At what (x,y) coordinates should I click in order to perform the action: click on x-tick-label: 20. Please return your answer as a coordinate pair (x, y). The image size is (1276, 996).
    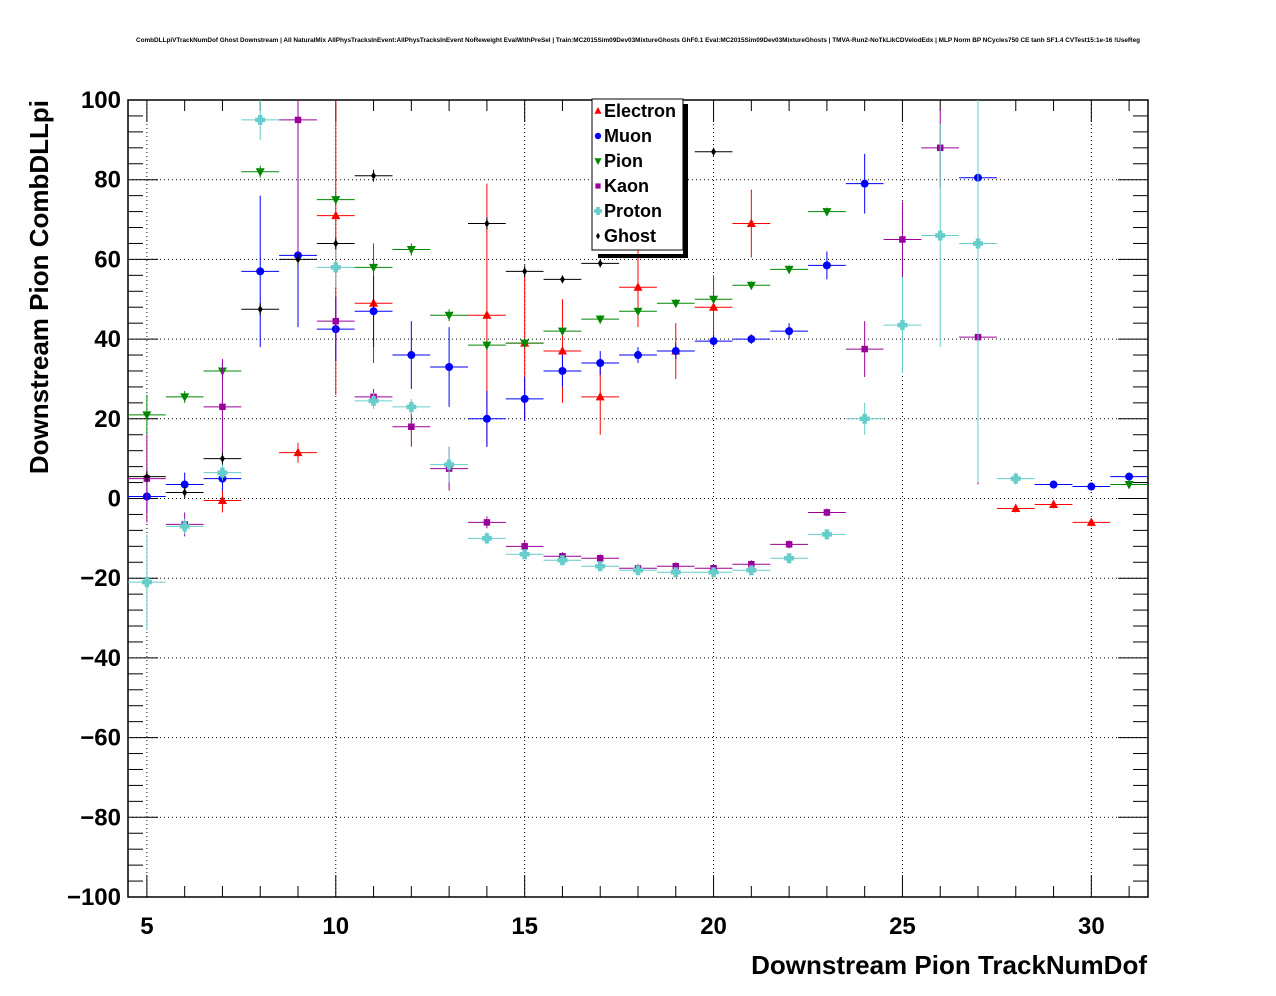
    Looking at the image, I should click on (713, 926).